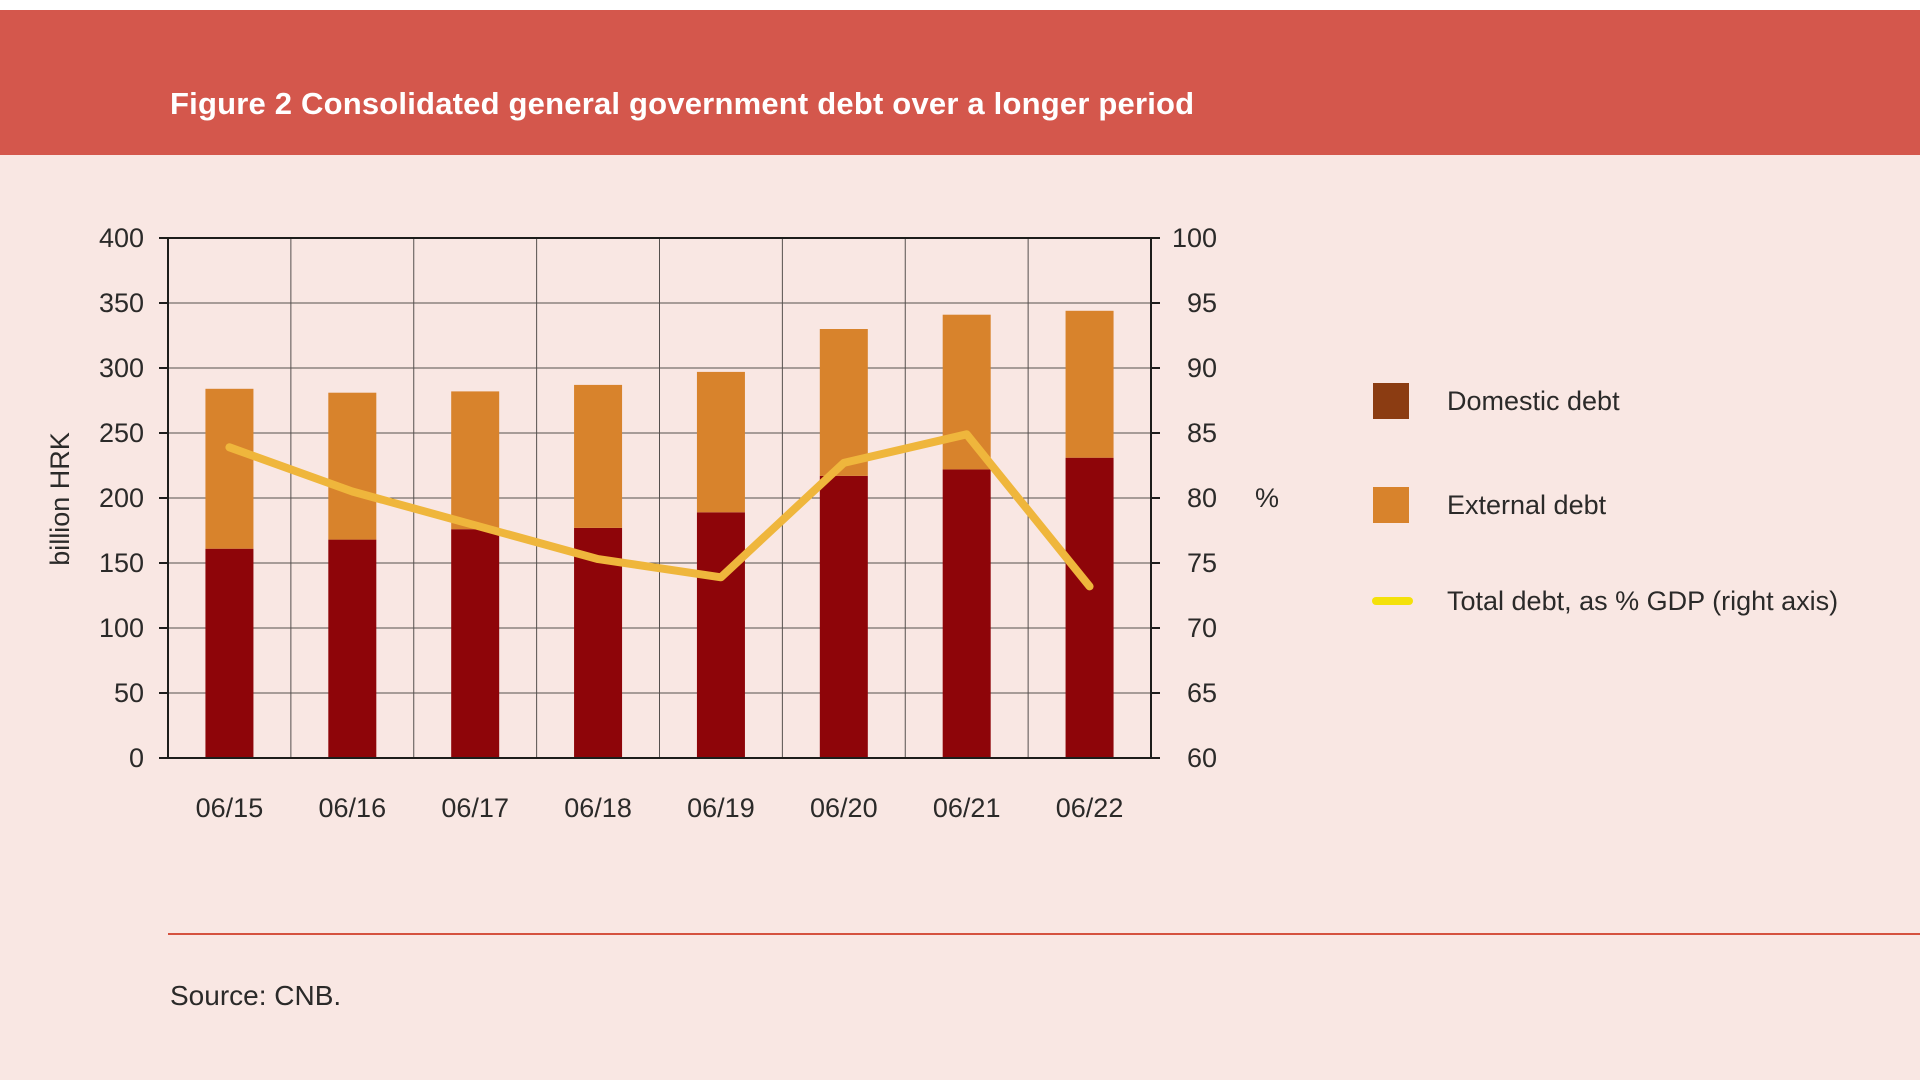 This screenshot has height=1080, width=1920. I want to click on right-axis-tick-label: 90, so click(1201, 368).